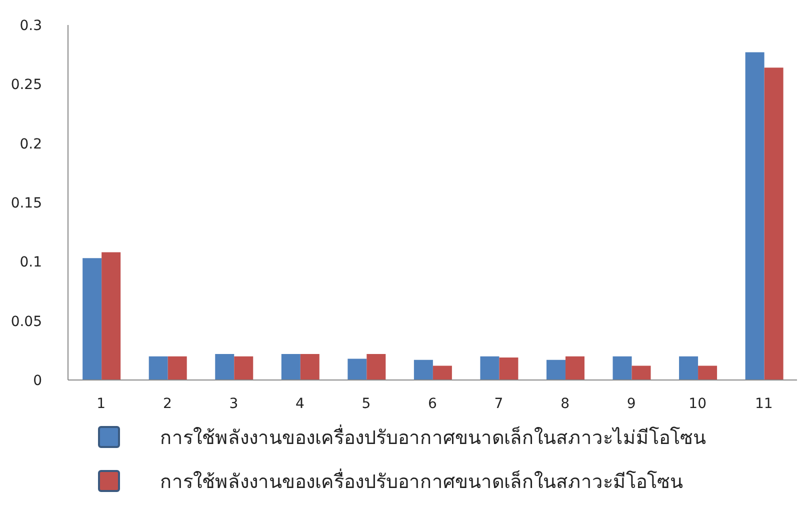  What do you see at coordinates (167, 404) in the screenshot?
I see `x-tick-label: 2` at bounding box center [167, 404].